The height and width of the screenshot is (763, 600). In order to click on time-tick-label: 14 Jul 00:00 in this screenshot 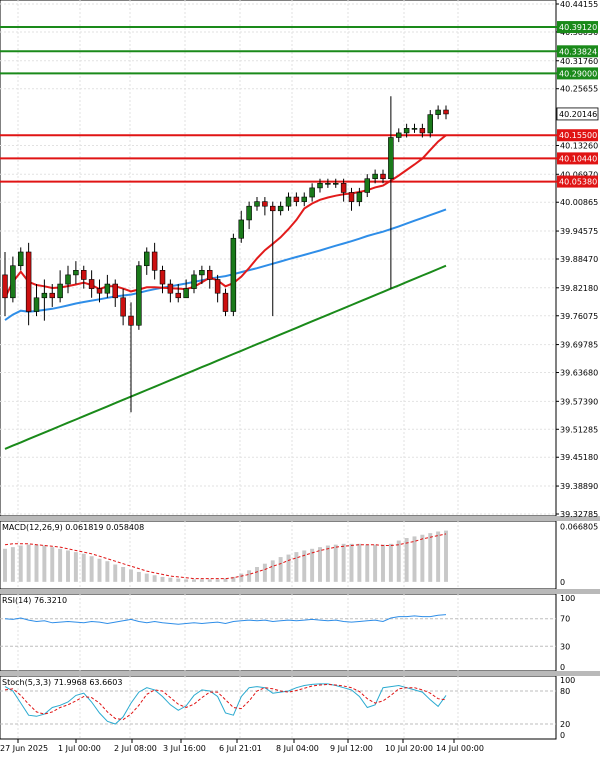, I will do `click(460, 748)`.